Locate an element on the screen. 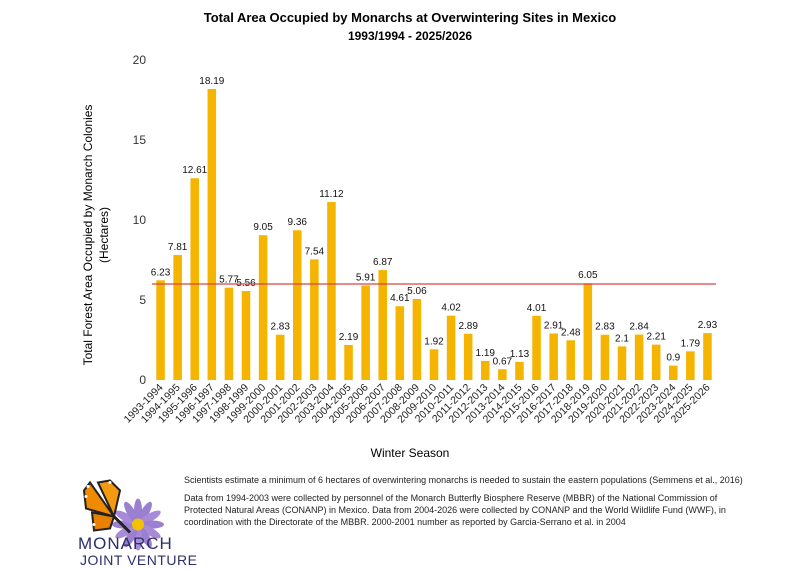 The width and height of the screenshot is (800, 571). bar-value-label: 0.67 is located at coordinates (503, 361).